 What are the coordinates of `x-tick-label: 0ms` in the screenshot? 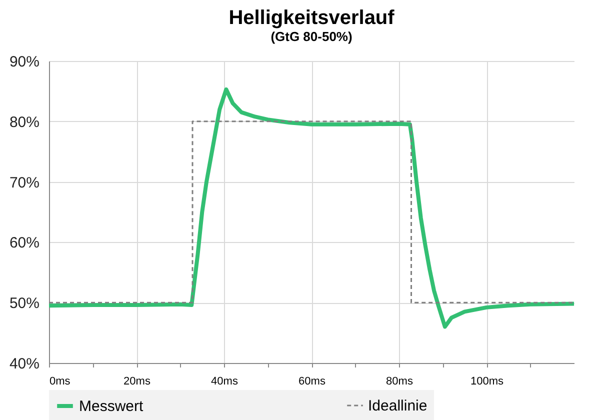 It's located at (60, 382).